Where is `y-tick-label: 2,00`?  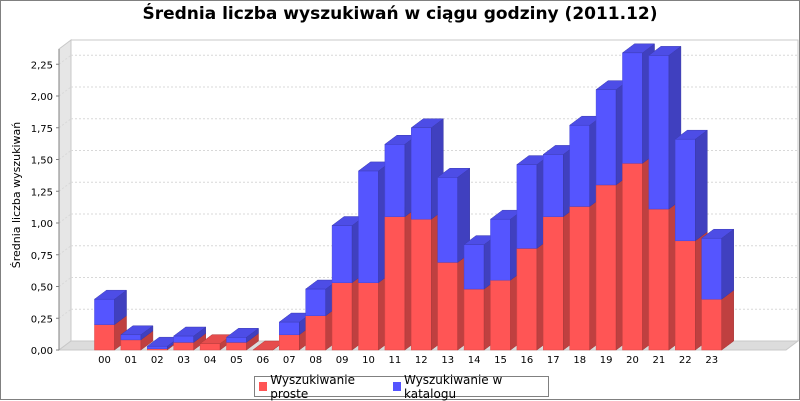 y-tick-label: 2,00 is located at coordinates (42, 97).